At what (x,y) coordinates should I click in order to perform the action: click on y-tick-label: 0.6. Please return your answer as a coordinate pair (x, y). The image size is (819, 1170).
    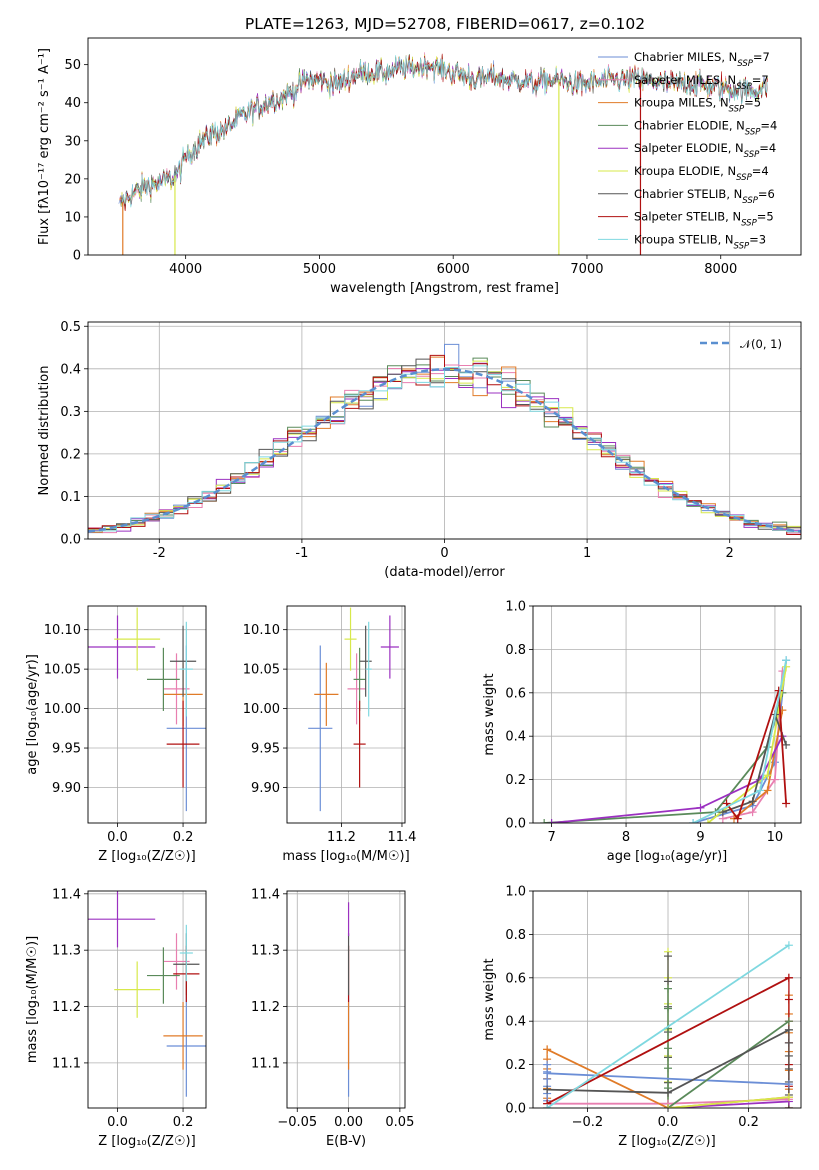
    Looking at the image, I should click on (515, 978).